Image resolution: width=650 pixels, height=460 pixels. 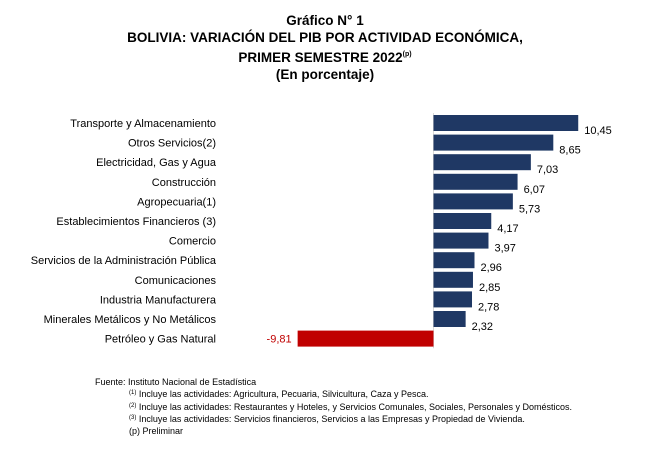 I want to click on data-label-1: 8,65, so click(x=569, y=151).